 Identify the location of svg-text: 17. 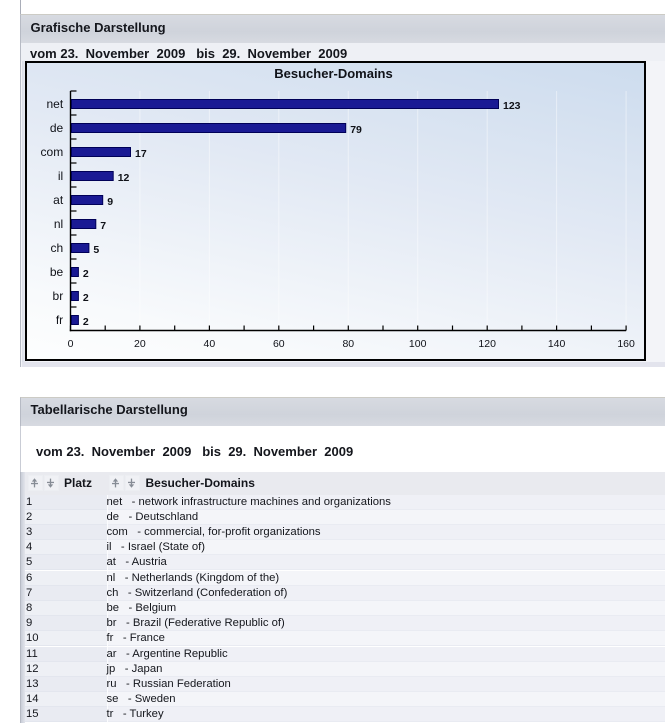
(141, 154).